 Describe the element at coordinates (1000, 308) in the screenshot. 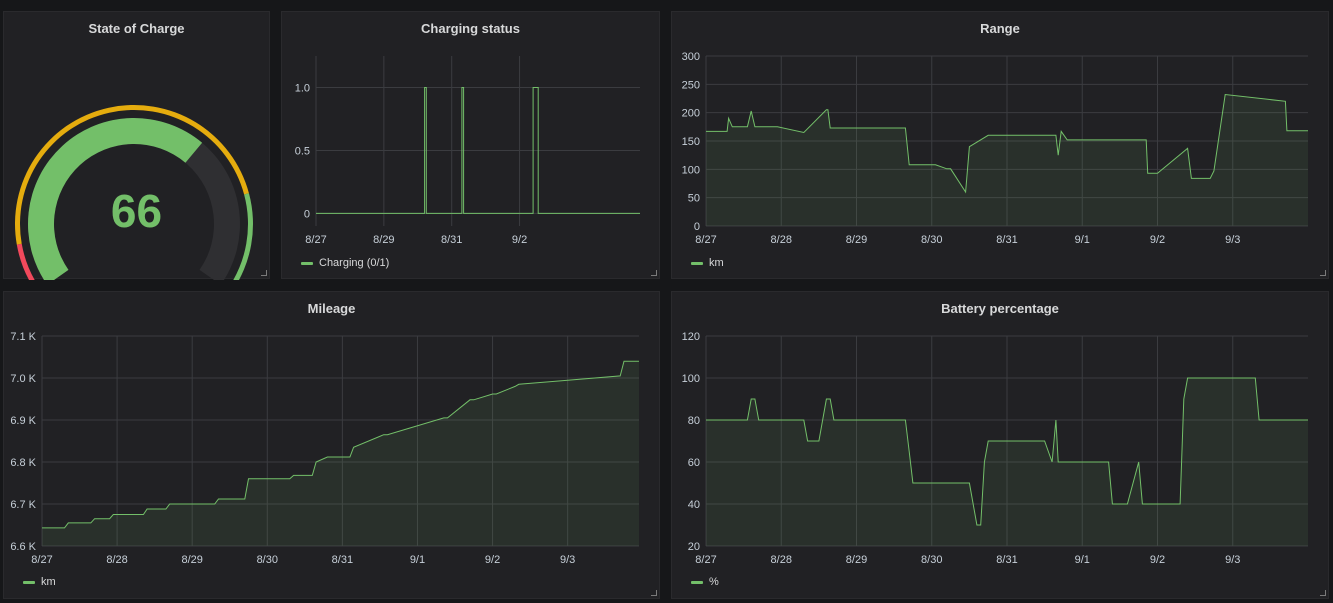

I see `panel-title: Battery percentage` at that location.